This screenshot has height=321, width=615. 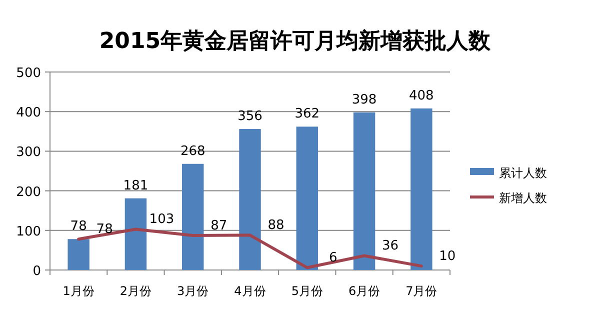 What do you see at coordinates (250, 291) in the screenshot?
I see `xtick: 4月份` at bounding box center [250, 291].